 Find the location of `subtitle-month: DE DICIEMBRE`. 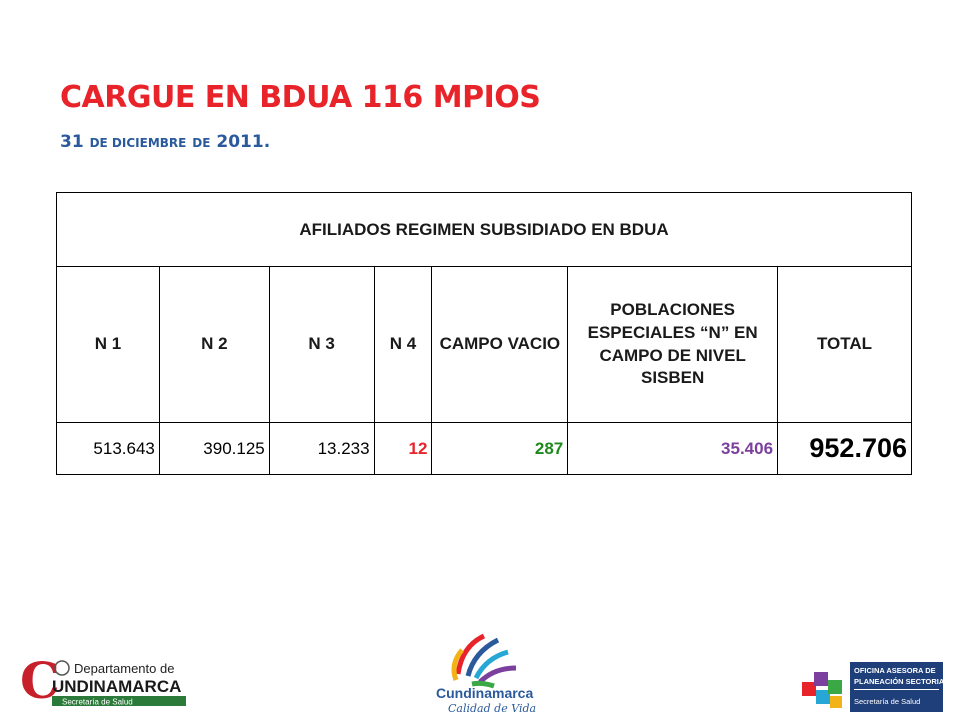

subtitle-month: DE DICIEMBRE is located at coordinates (138, 143).